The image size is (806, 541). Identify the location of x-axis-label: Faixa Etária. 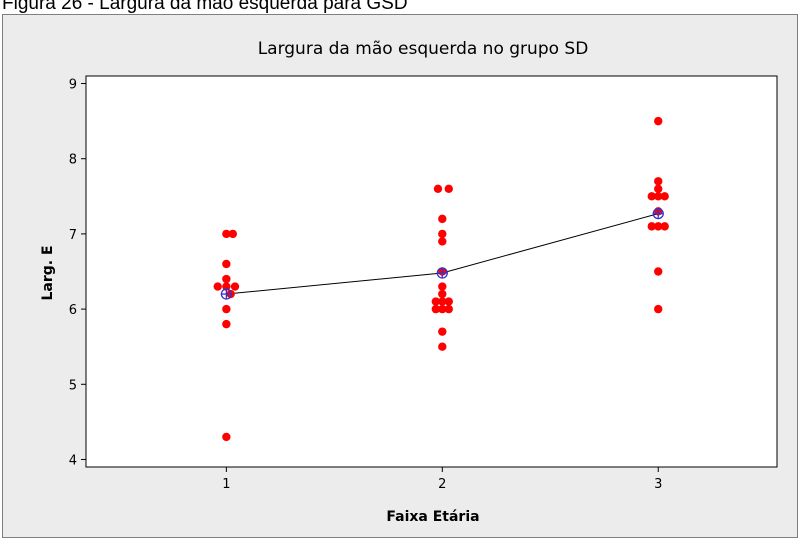
(432, 517).